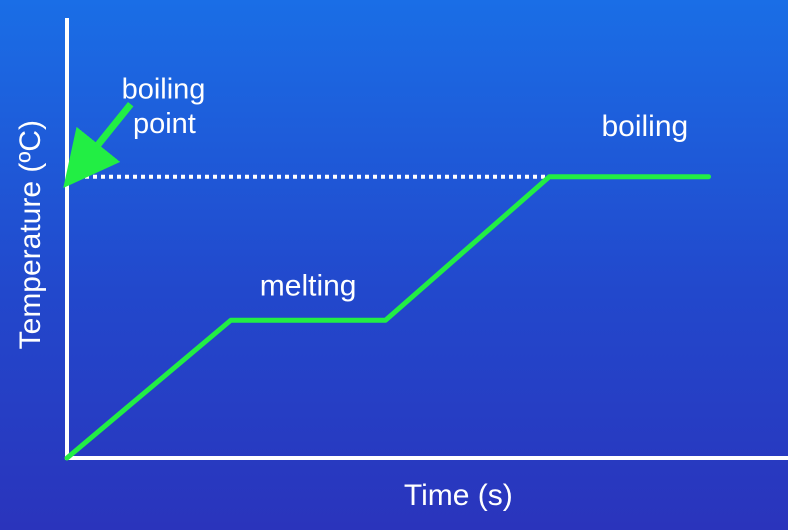 This screenshot has width=788, height=530. What do you see at coordinates (164, 124) in the screenshot?
I see `boiling-point-label-line2: point` at bounding box center [164, 124].